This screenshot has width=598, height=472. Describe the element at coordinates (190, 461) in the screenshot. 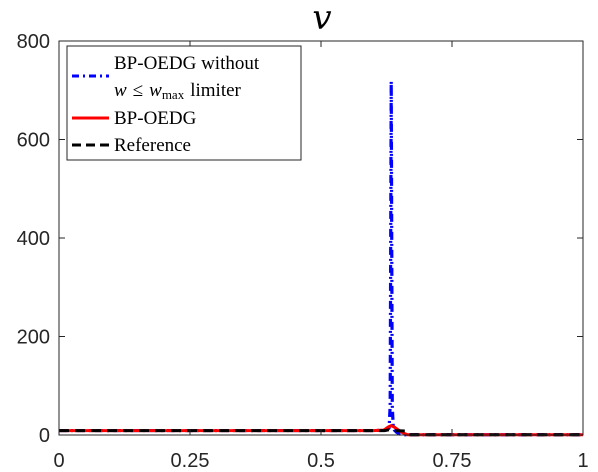

I see `x-tick-label: 0.25` at that location.